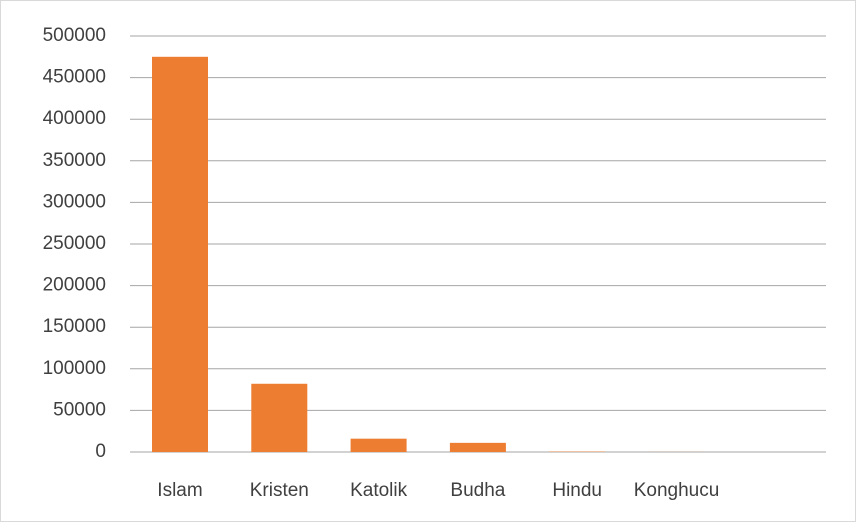 The height and width of the screenshot is (522, 856). I want to click on y-tick-label: 0, so click(100, 451).